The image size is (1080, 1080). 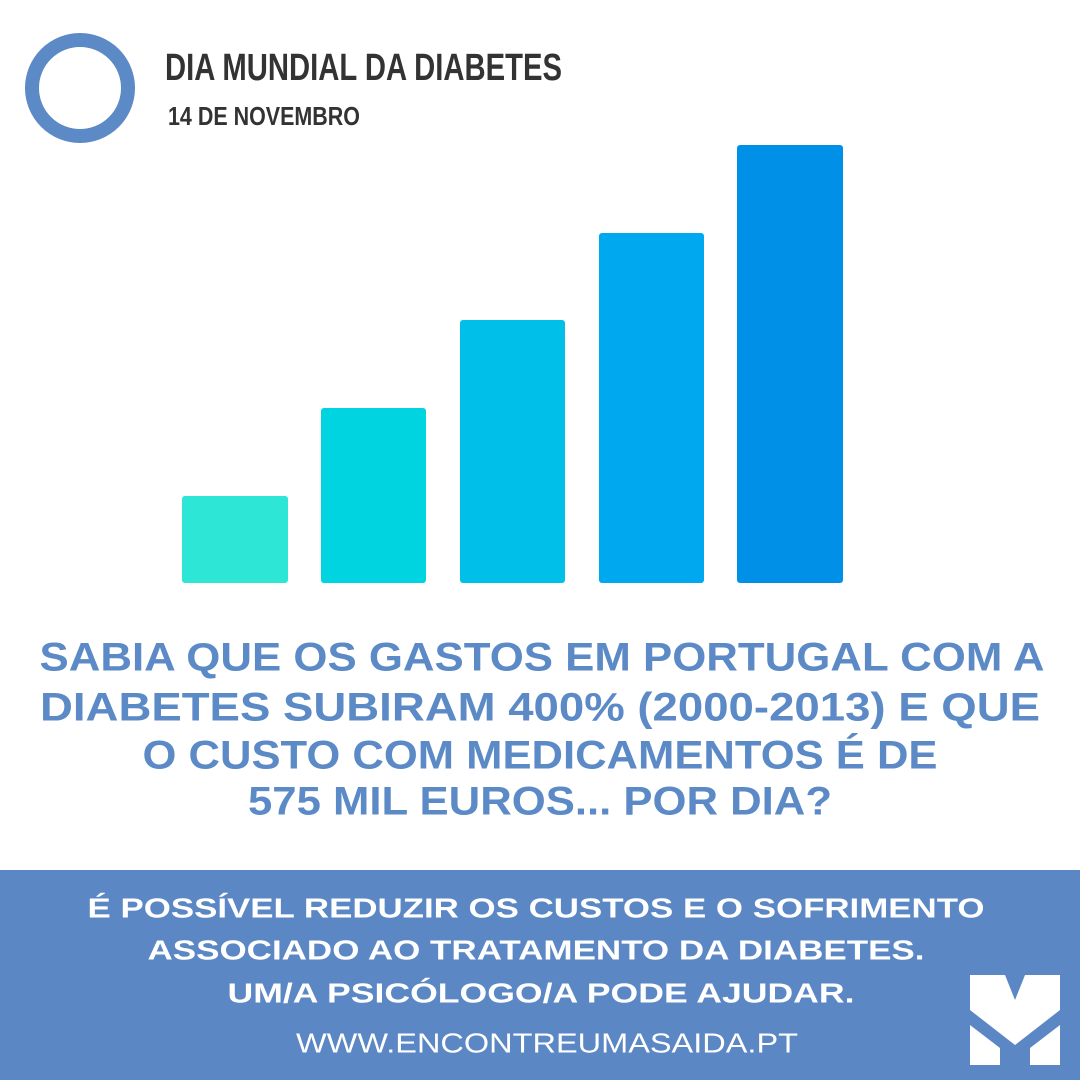 I want to click on brand-logo, so click(x=1015, y=1020).